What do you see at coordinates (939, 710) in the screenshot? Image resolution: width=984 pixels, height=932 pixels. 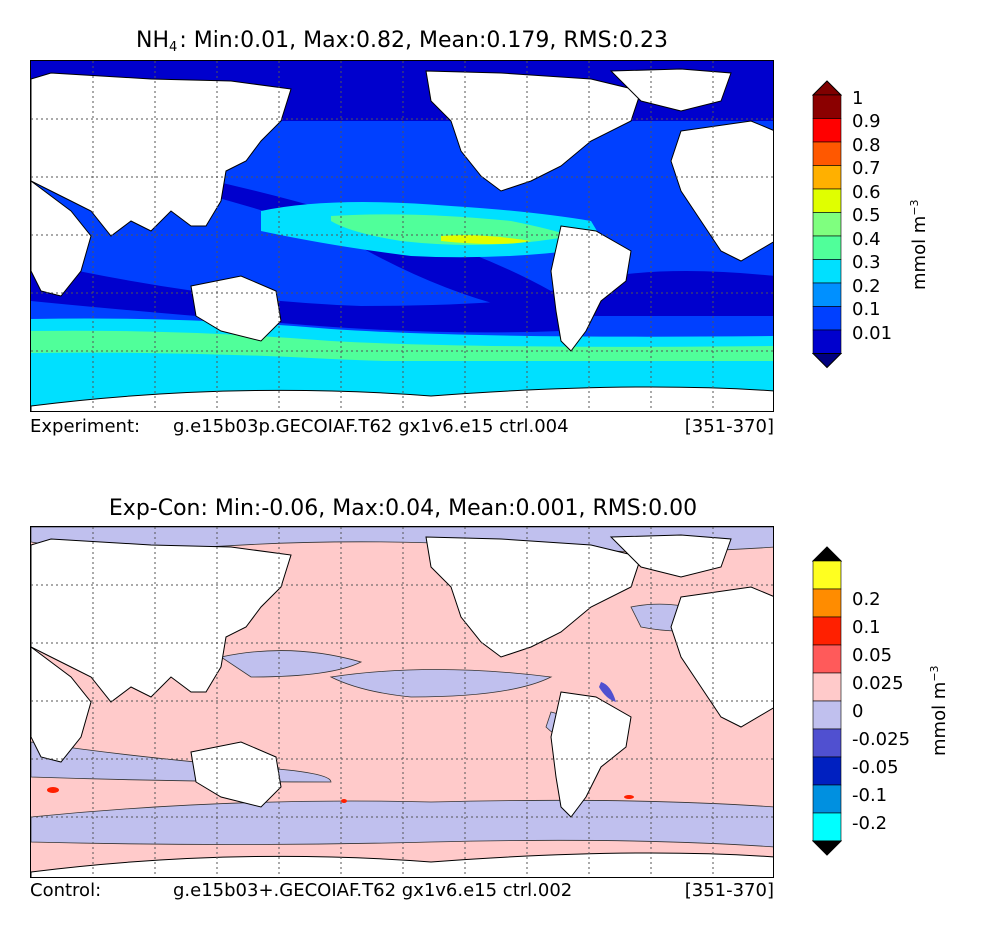 I see `bottom-colorbar-unit: mmol m−3` at bounding box center [939, 710].